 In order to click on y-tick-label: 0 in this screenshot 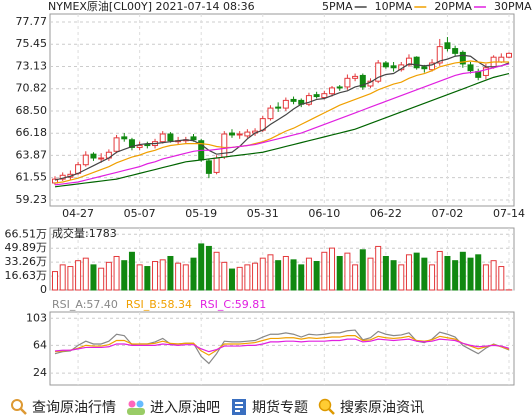, I will do `click(43, 289)`.